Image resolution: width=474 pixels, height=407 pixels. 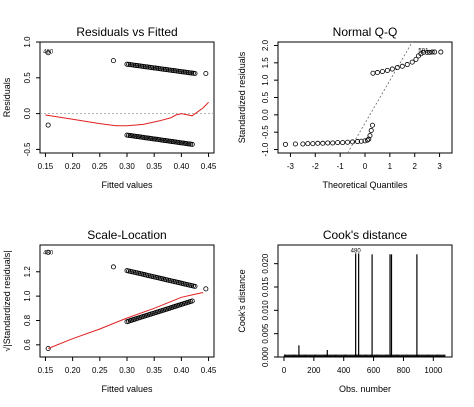 I want to click on panel1-x-tick-label: 0.35, so click(x=154, y=166).